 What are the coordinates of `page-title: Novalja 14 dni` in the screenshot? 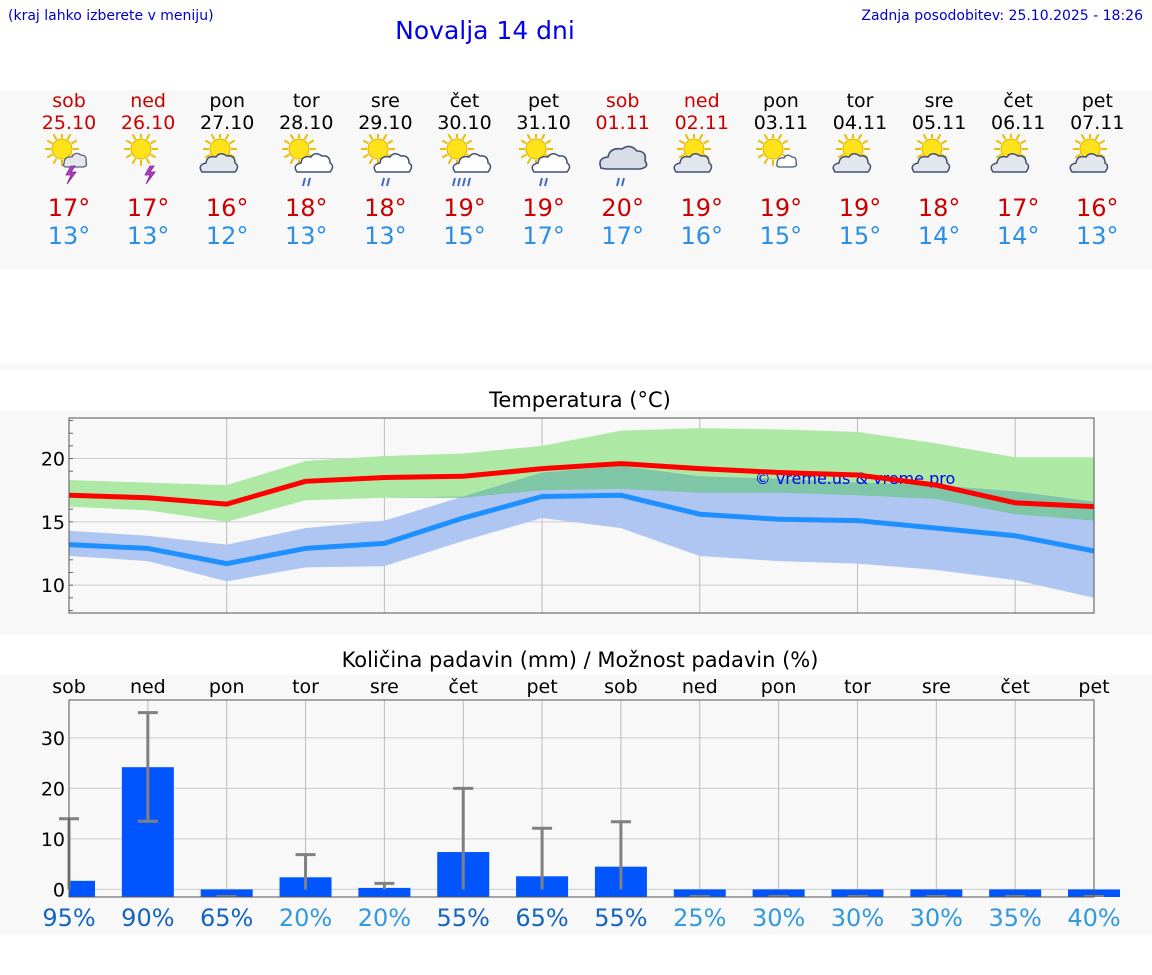 It's located at (485, 30).